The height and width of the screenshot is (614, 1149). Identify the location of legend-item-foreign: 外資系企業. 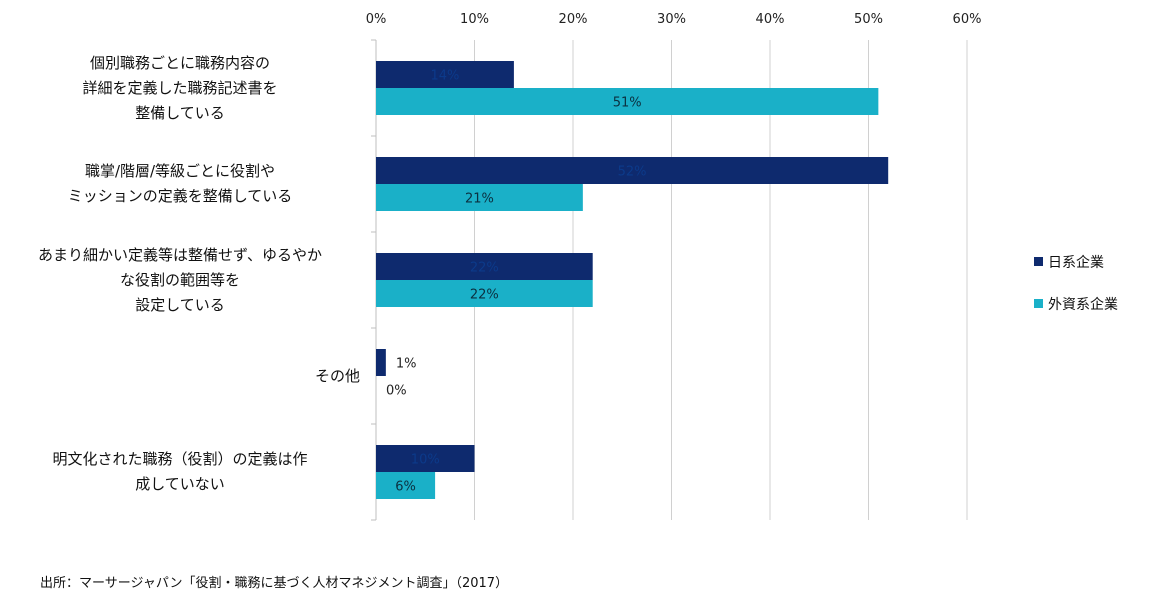
(1076, 304).